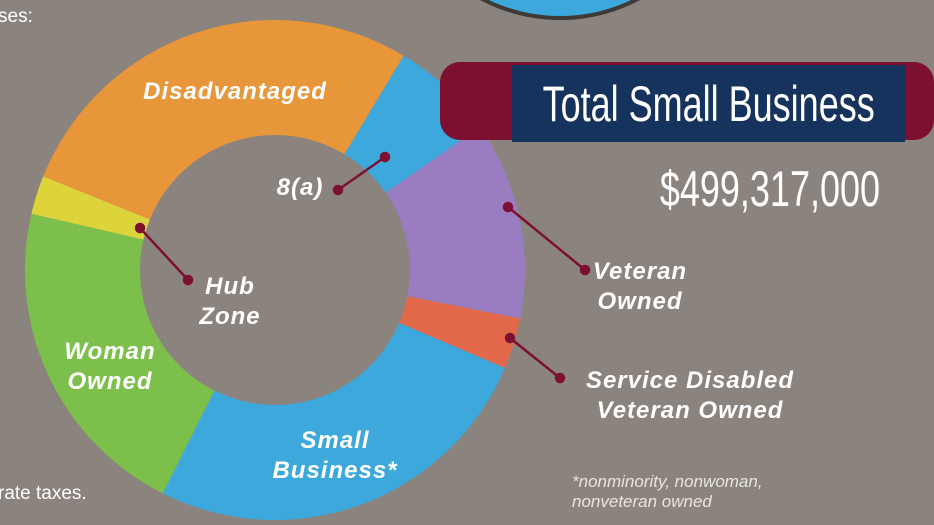 The width and height of the screenshot is (934, 525). Describe the element at coordinates (43, 493) in the screenshot. I see `side-text: rate taxes.` at that location.